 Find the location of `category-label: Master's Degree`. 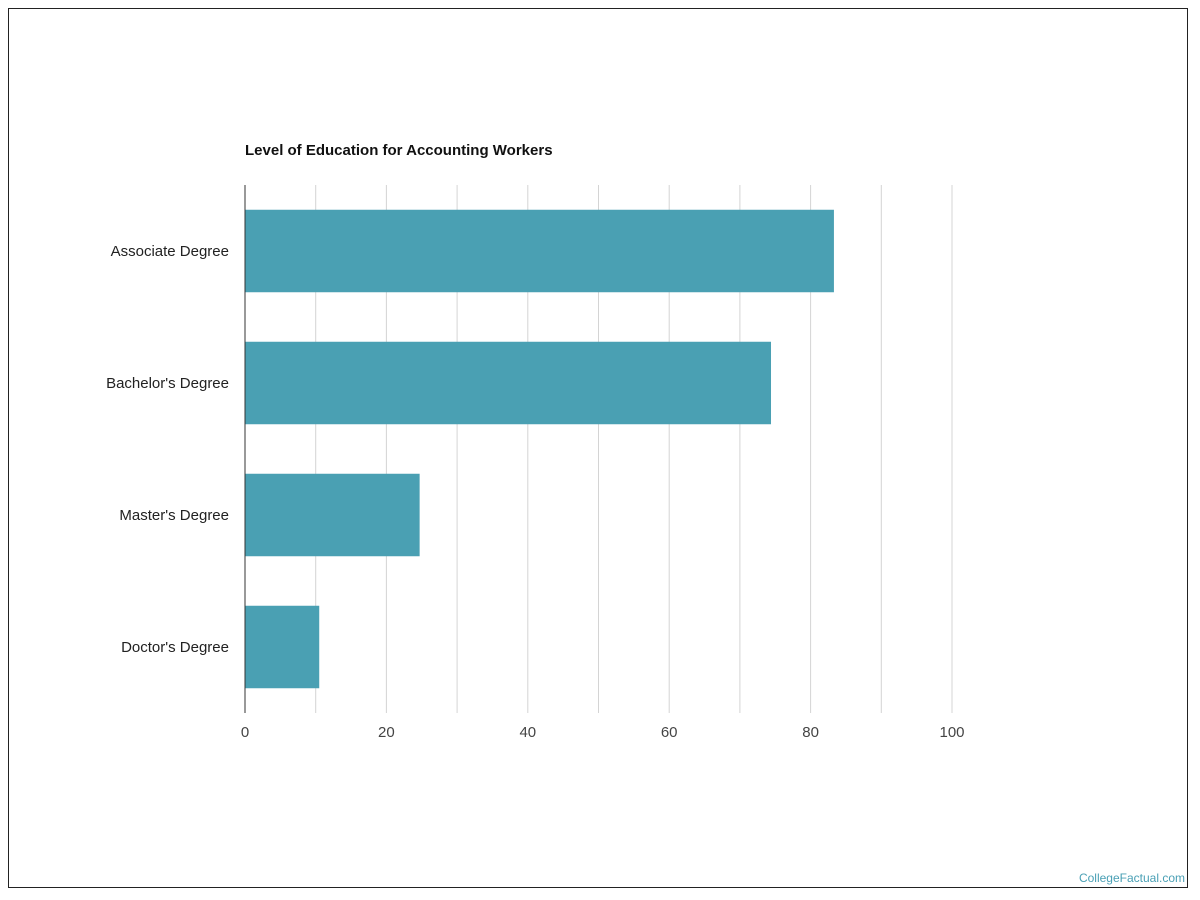

category-label: Master's Degree is located at coordinates (174, 515).